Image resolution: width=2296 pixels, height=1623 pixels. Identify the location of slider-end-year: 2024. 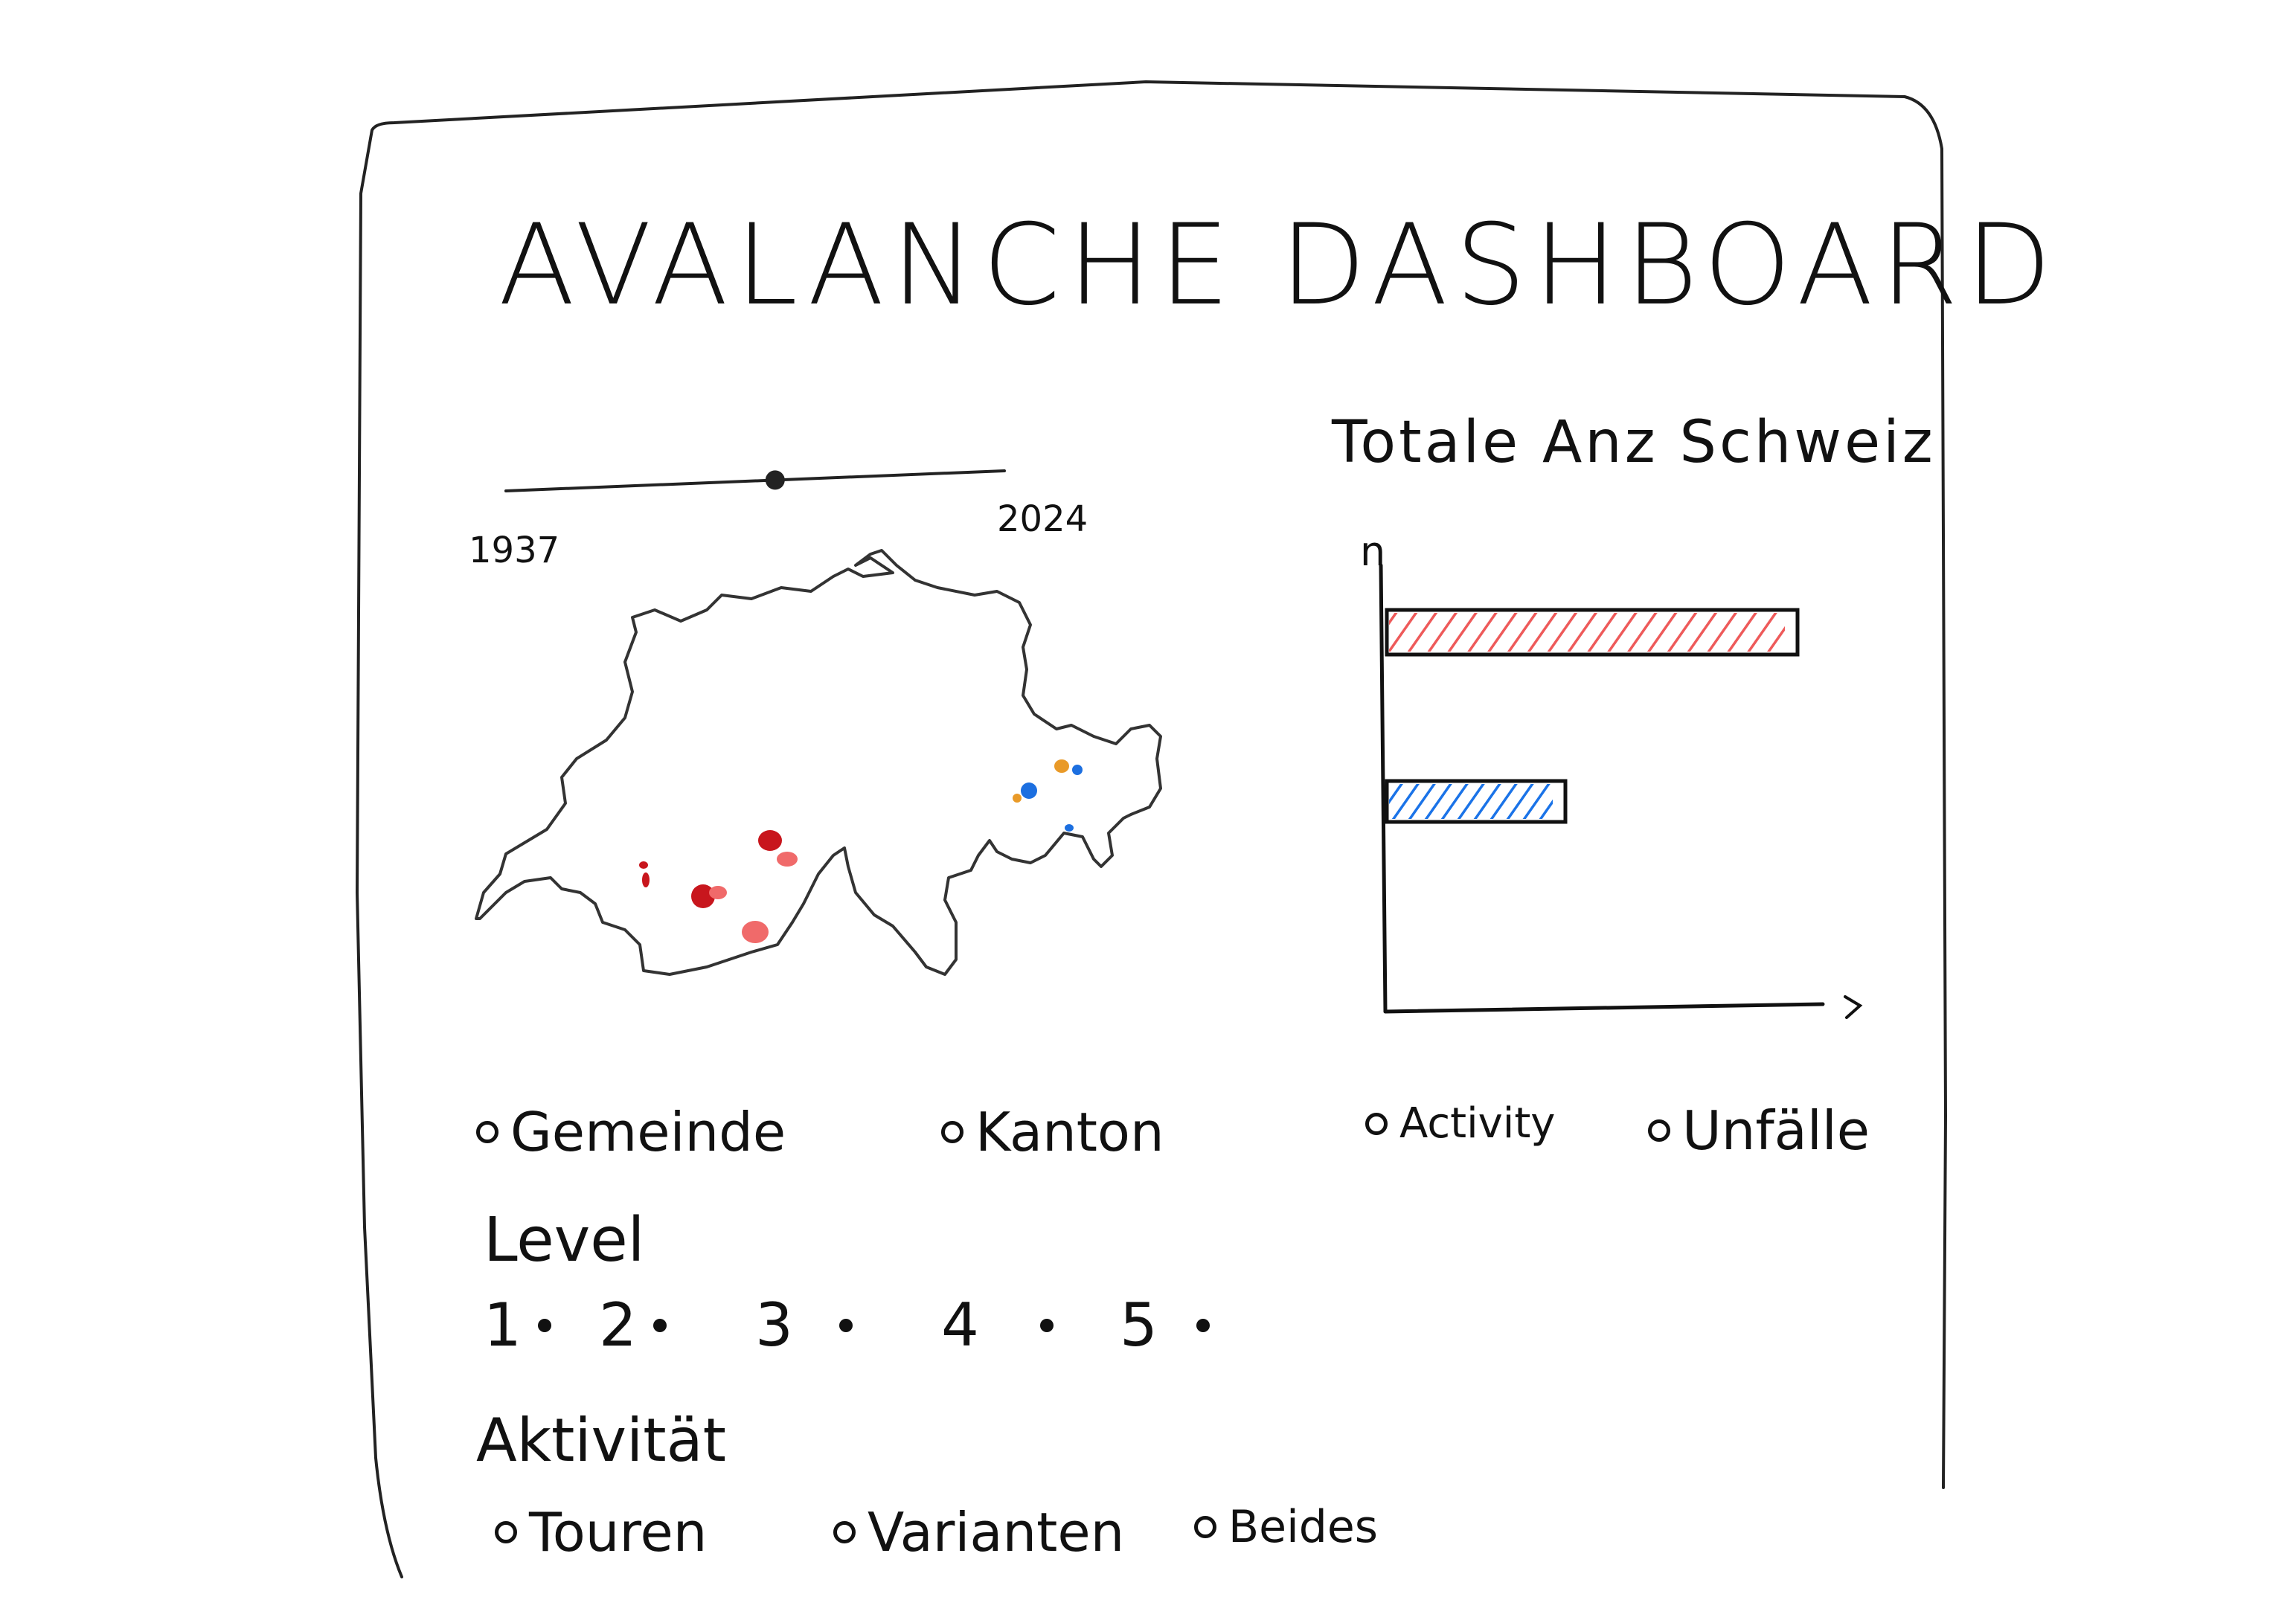
(1042, 519).